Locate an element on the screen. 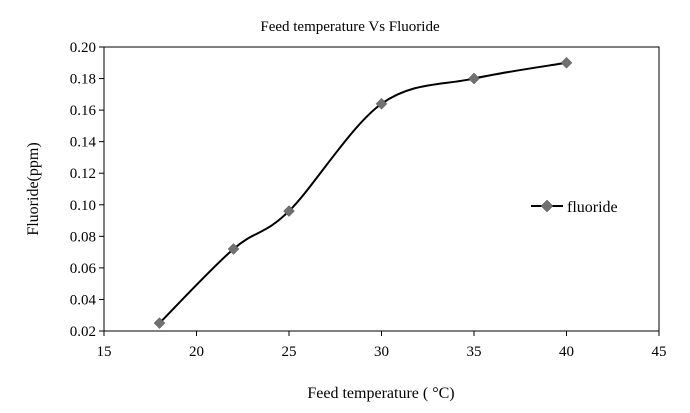  x-tick-label: 35 is located at coordinates (474, 352).